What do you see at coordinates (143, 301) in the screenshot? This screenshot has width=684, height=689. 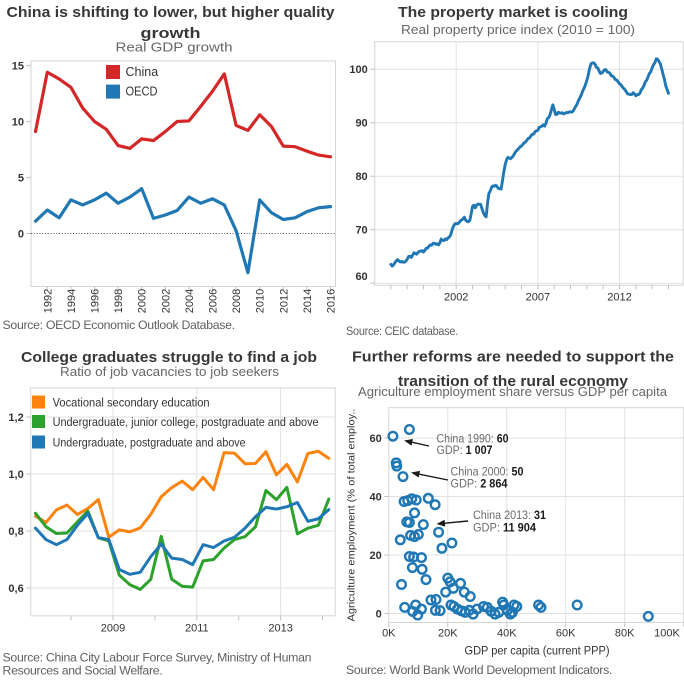 I see `svg-text: 2000` at bounding box center [143, 301].